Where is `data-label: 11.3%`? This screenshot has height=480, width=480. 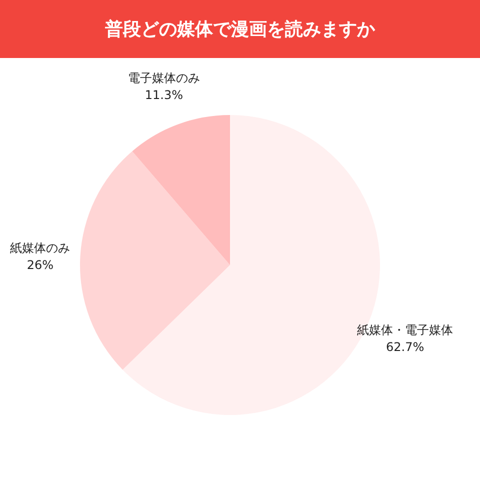 data-label: 11.3% is located at coordinates (164, 95).